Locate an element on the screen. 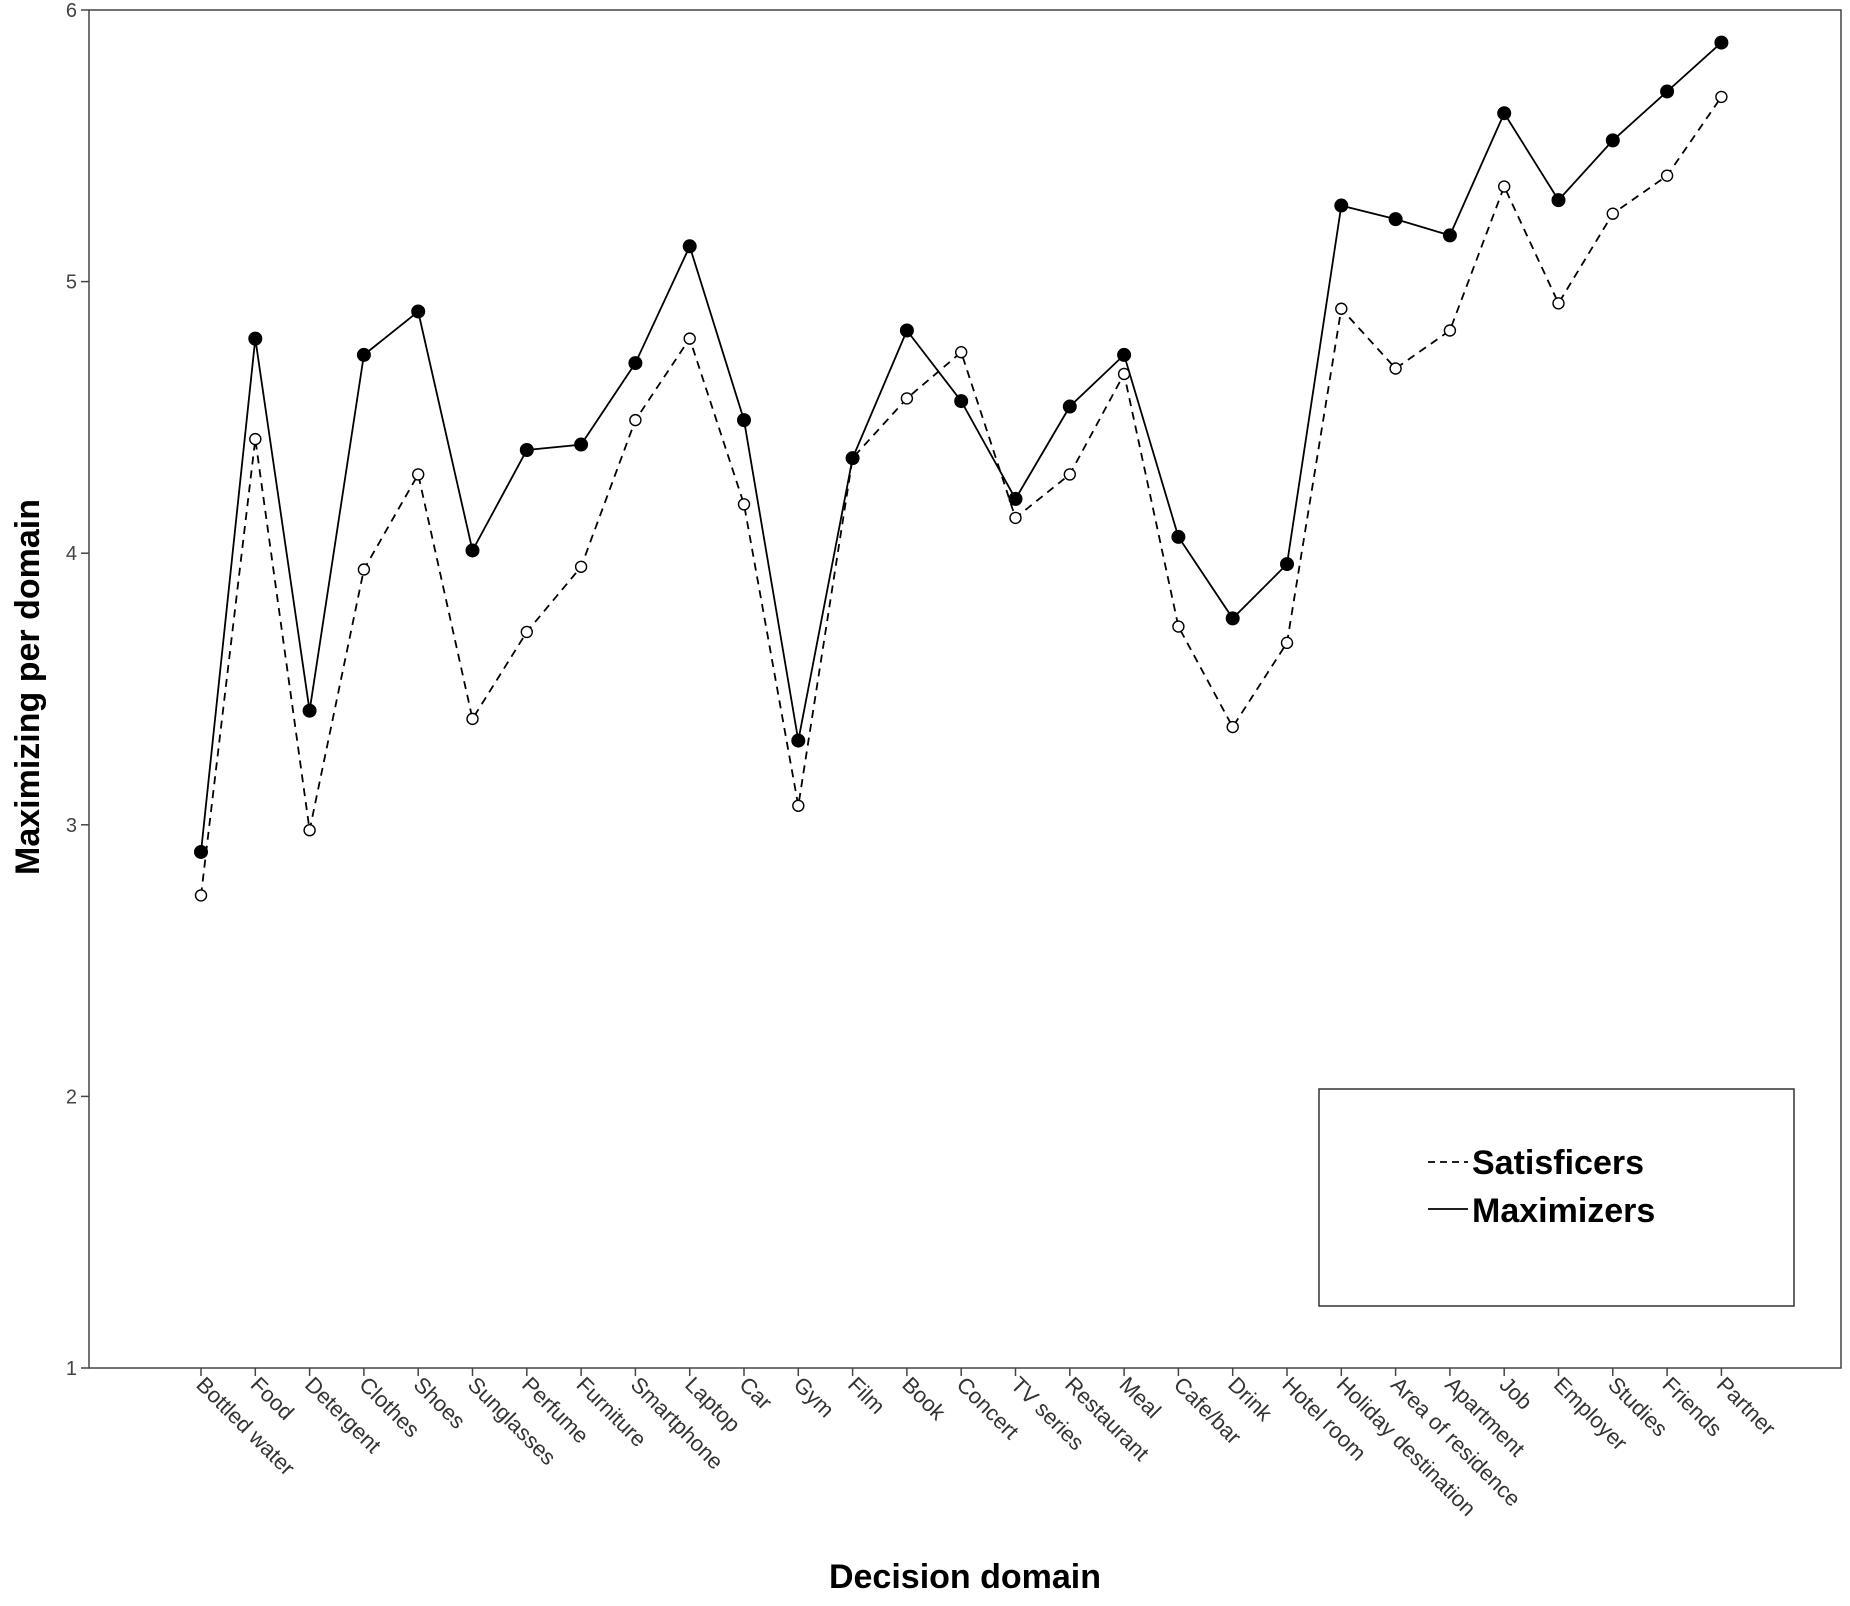 The width and height of the screenshot is (1850, 1606). x-tick-label: Book is located at coordinates (924, 1399).